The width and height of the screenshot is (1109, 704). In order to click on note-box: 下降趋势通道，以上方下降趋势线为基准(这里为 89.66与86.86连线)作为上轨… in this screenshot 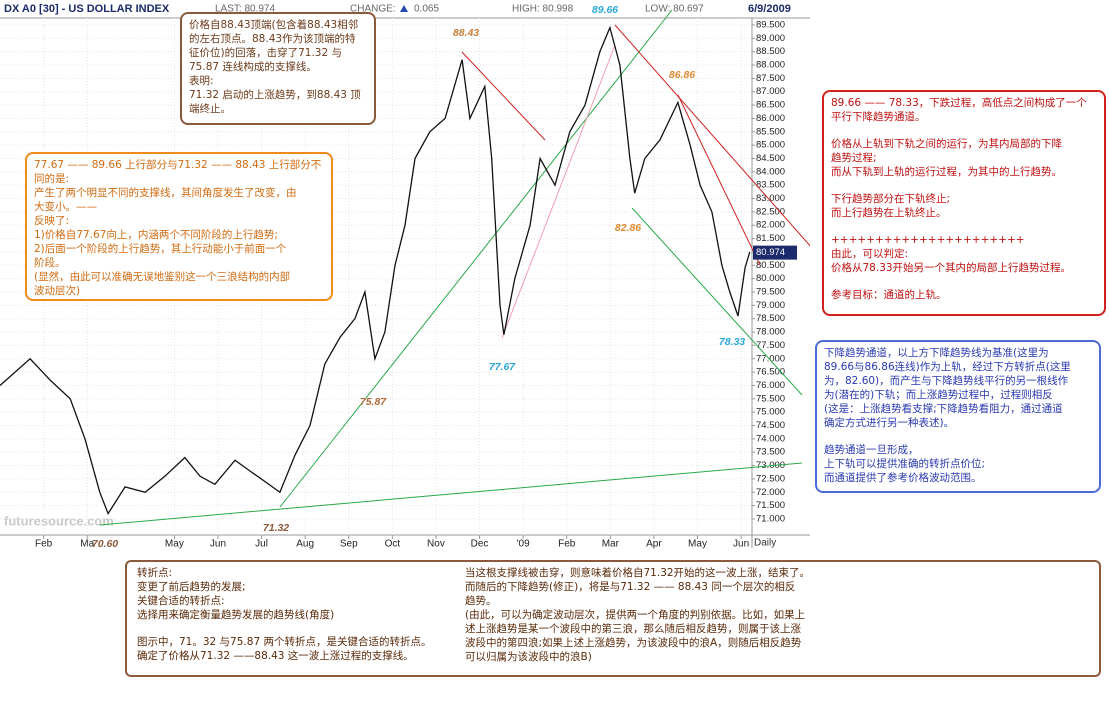, I will do `click(958, 416)`.